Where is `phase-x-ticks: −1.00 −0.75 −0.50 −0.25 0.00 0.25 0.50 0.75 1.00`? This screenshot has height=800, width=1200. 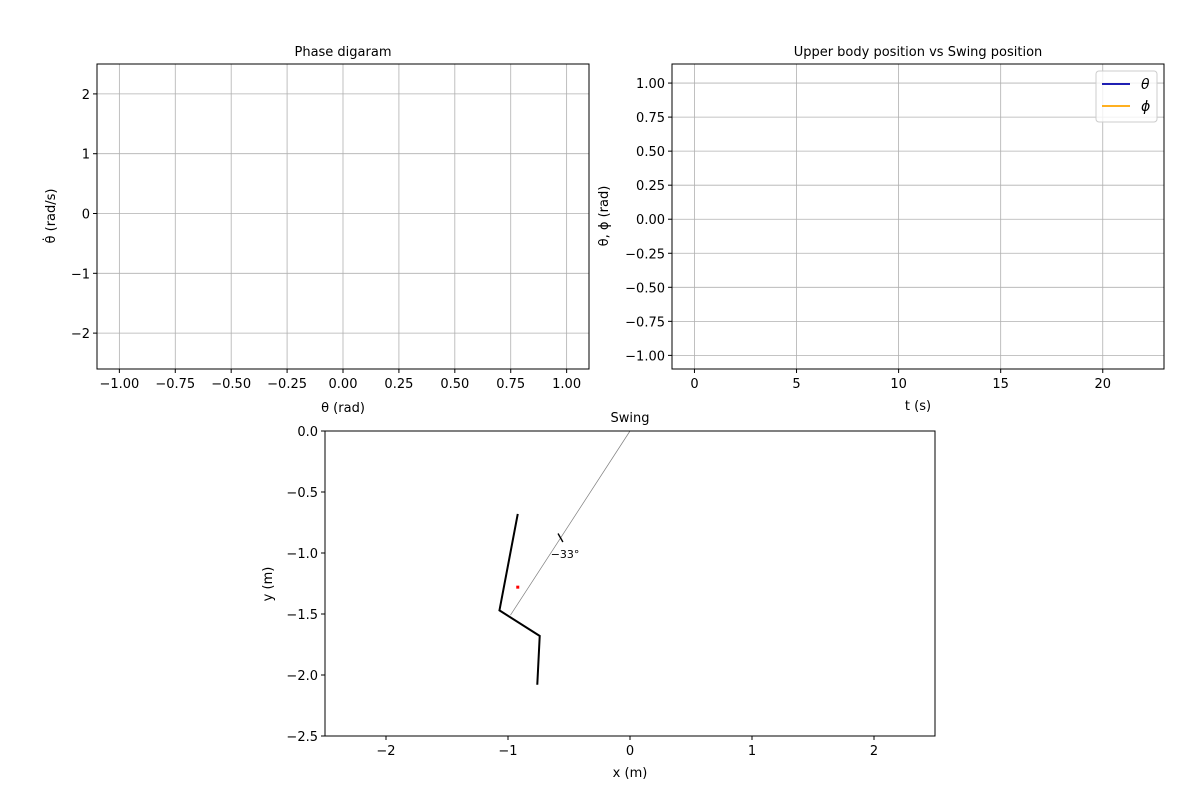
phase-x-ticks: −1.00 −0.75 −0.50 −0.25 0.00 0.25 0.50 0.75 1.00 is located at coordinates (340, 380).